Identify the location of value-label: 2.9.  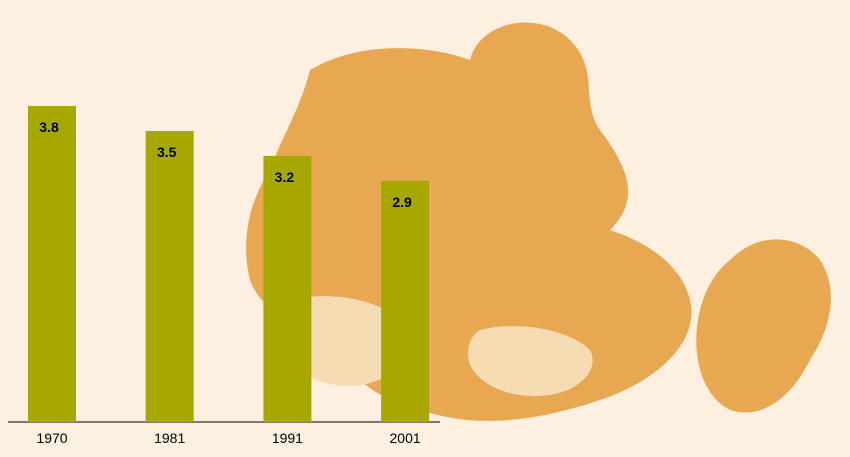
(402, 202).